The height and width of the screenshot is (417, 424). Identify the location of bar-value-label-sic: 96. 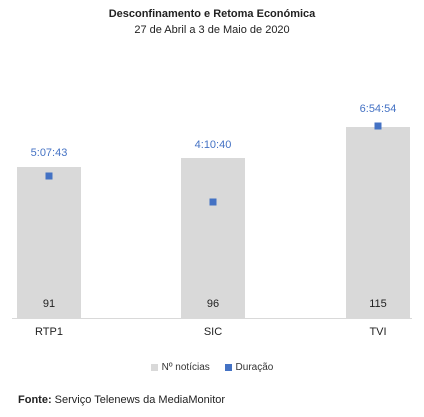
(213, 304).